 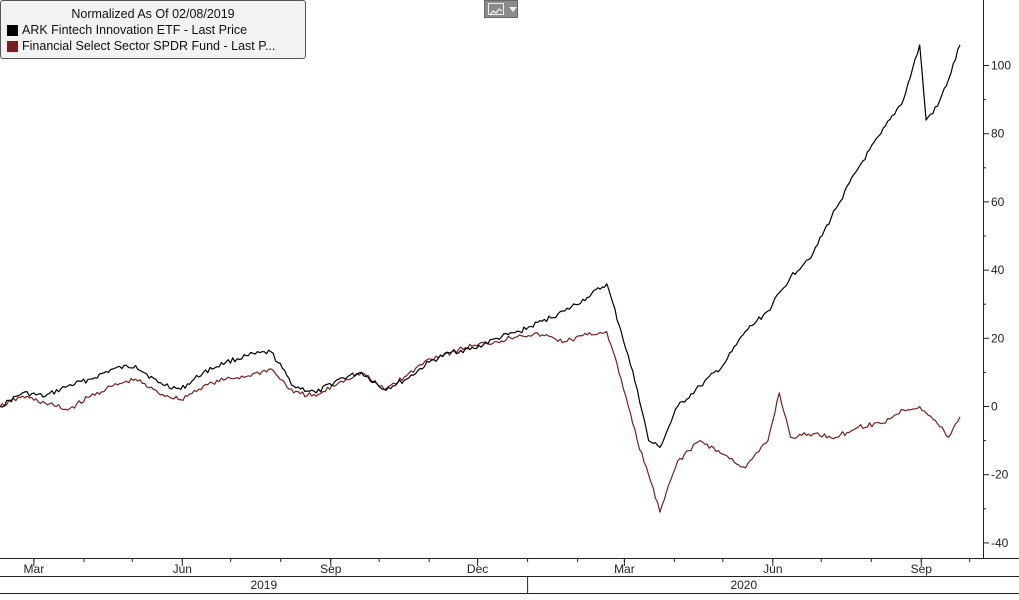 What do you see at coordinates (994, 407) in the screenshot?
I see `y-tick-label: 0` at bounding box center [994, 407].